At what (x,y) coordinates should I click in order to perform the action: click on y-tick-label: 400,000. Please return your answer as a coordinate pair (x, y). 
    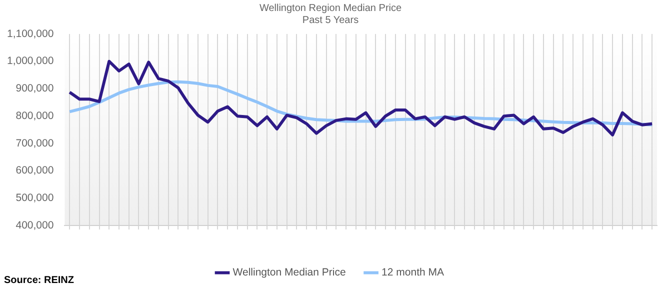
    Looking at the image, I should click on (35, 225).